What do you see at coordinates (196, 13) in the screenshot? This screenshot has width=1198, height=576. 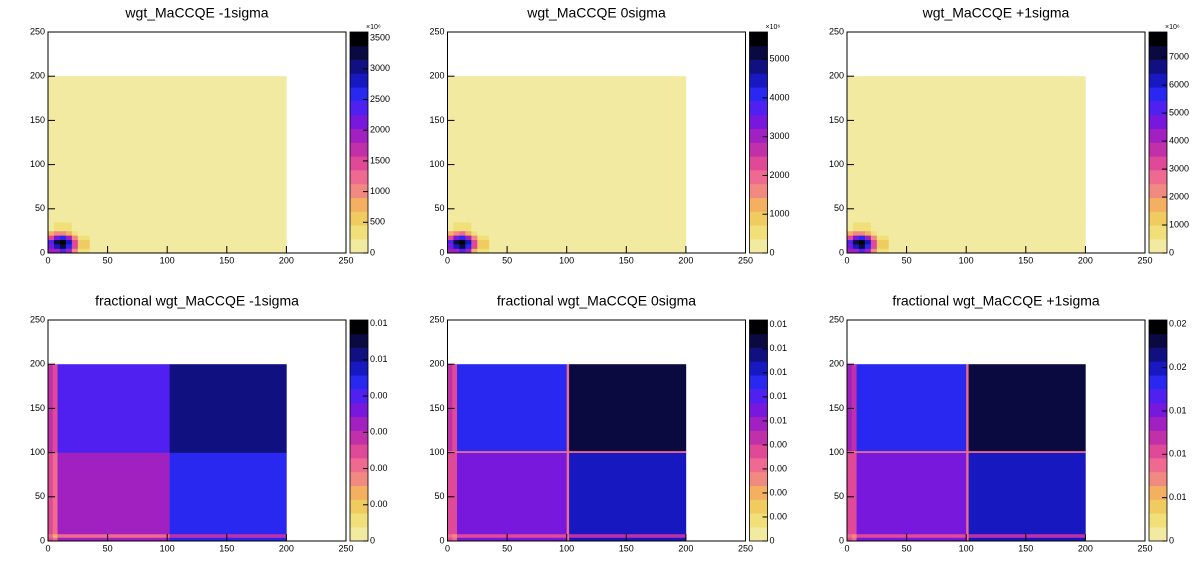 I see `chart-title: wgt_MaCCQE -1sigma` at bounding box center [196, 13].